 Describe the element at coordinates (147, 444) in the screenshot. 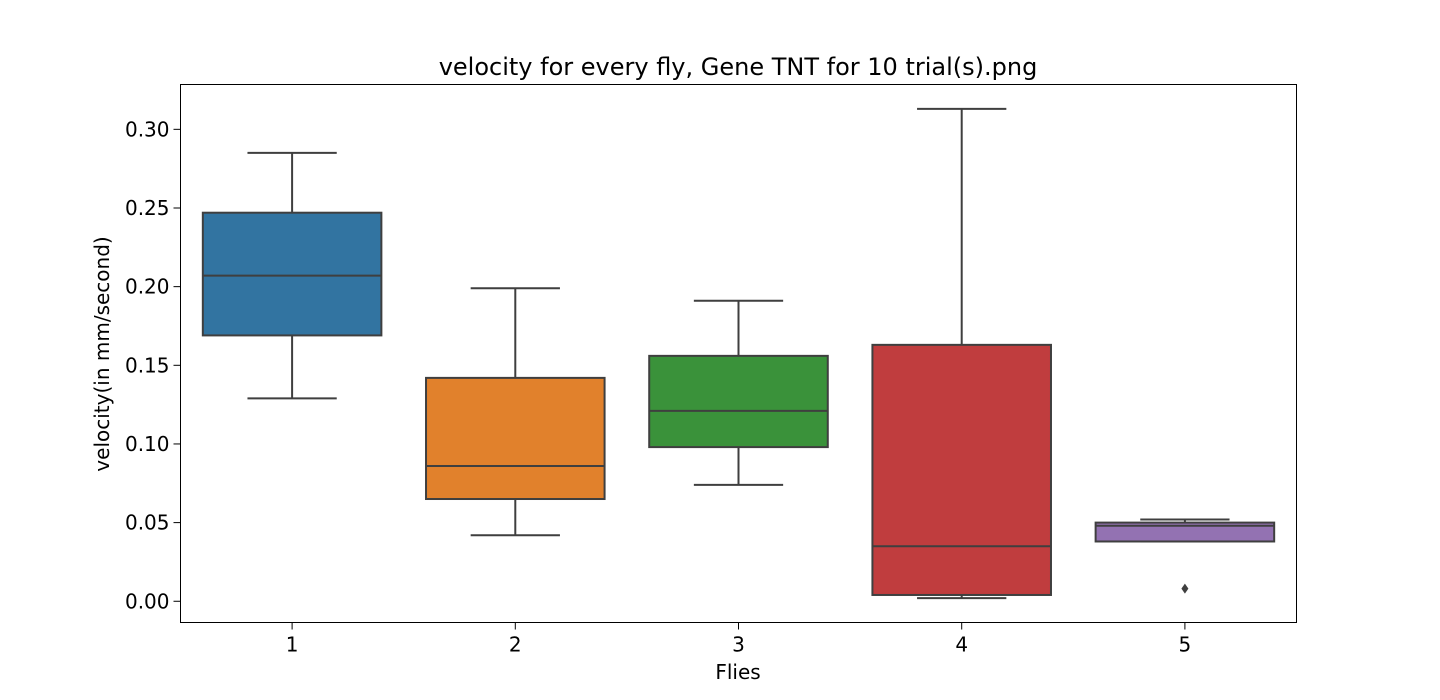

I see `y-tick-label: 0.10` at that location.